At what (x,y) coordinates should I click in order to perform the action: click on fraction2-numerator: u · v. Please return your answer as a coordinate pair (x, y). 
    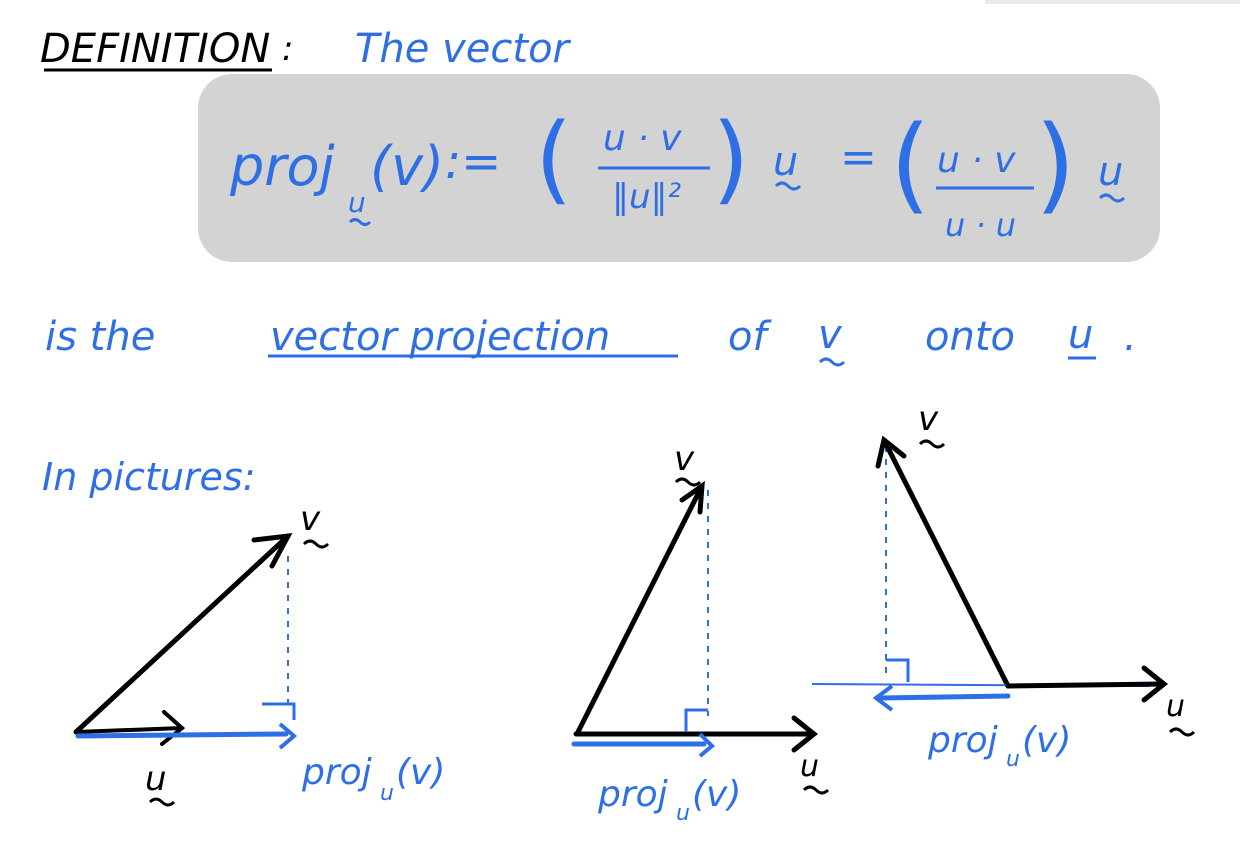
    Looking at the image, I should click on (976, 160).